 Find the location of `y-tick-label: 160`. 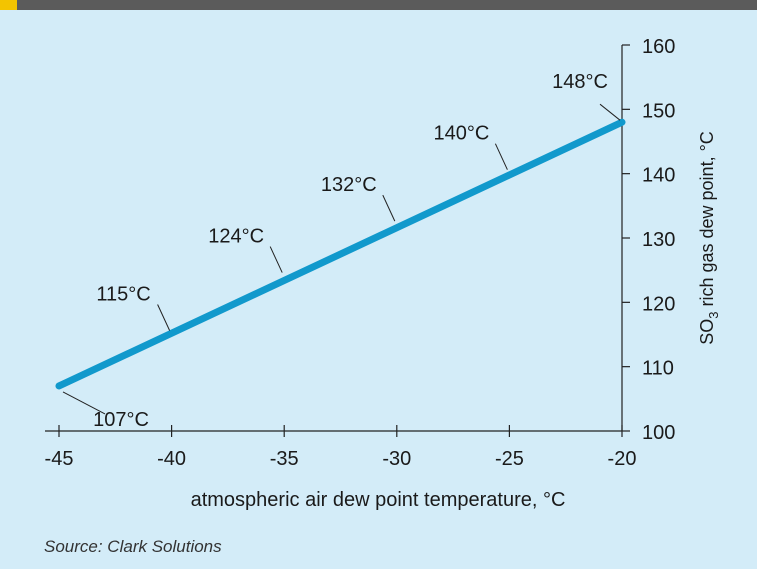

y-tick-label: 160 is located at coordinates (658, 47).